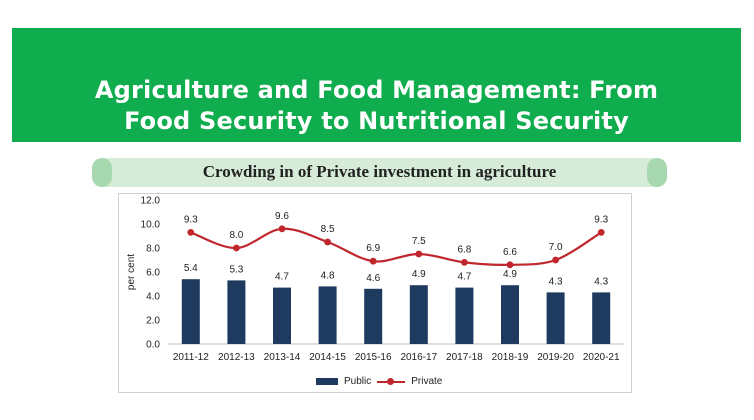 The width and height of the screenshot is (754, 420). I want to click on private-series-line, so click(396, 246).